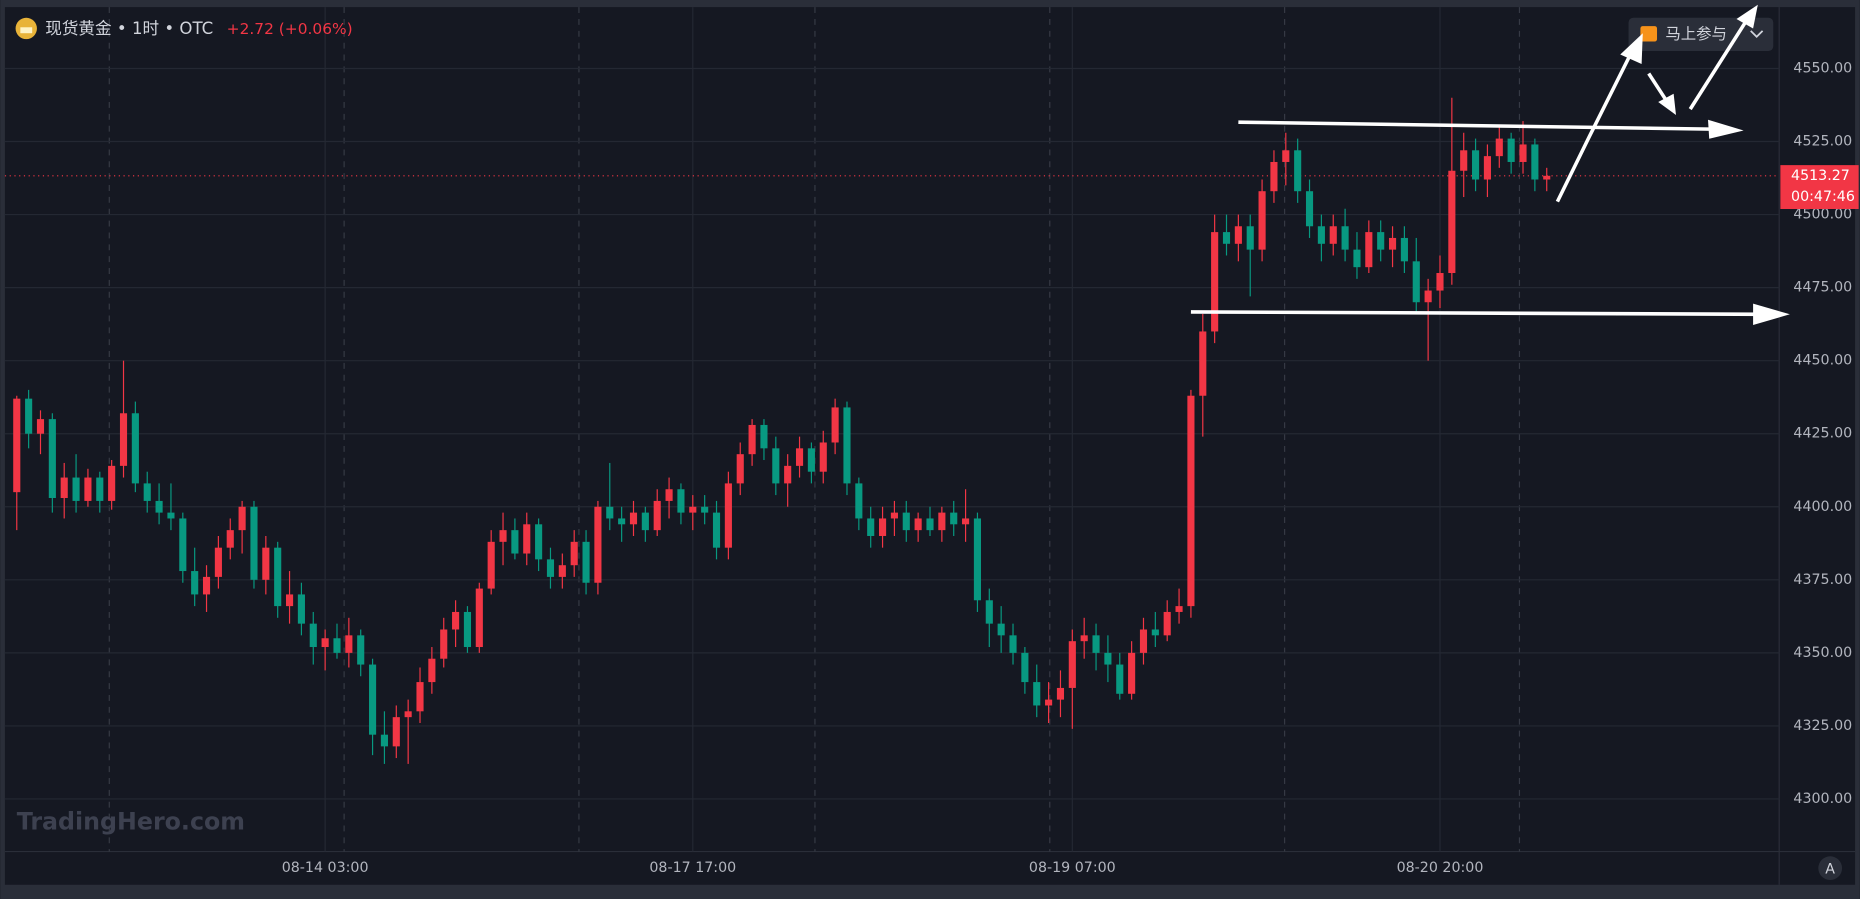 This screenshot has width=1860, height=899. Describe the element at coordinates (1822, 68) in the screenshot. I see `y-tick-label: 4550.00` at that location.